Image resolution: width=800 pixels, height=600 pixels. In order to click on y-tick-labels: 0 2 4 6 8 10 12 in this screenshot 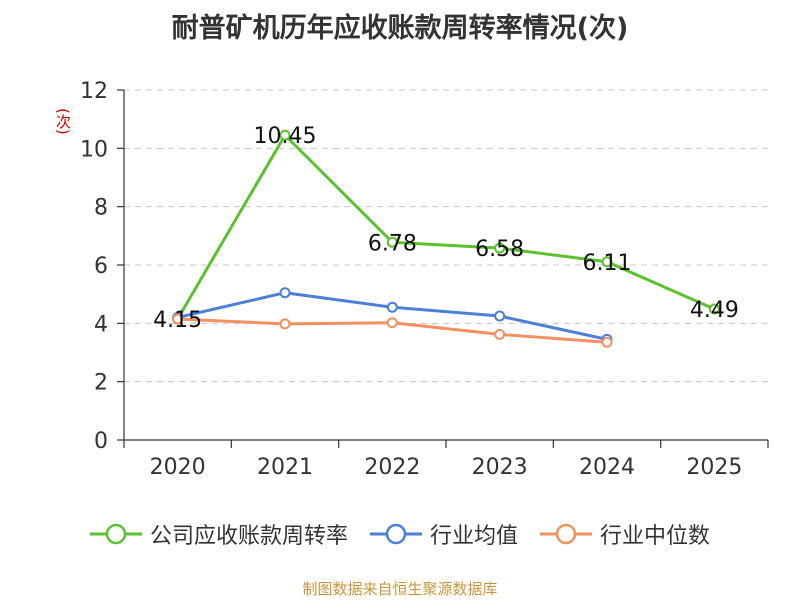, I will do `click(94, 266)`.